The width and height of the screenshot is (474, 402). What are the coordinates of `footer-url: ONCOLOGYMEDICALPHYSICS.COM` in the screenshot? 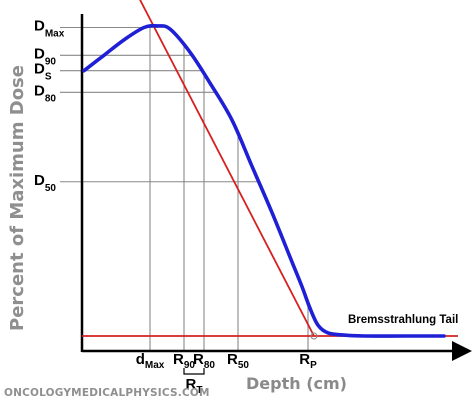 It's located at (107, 393).